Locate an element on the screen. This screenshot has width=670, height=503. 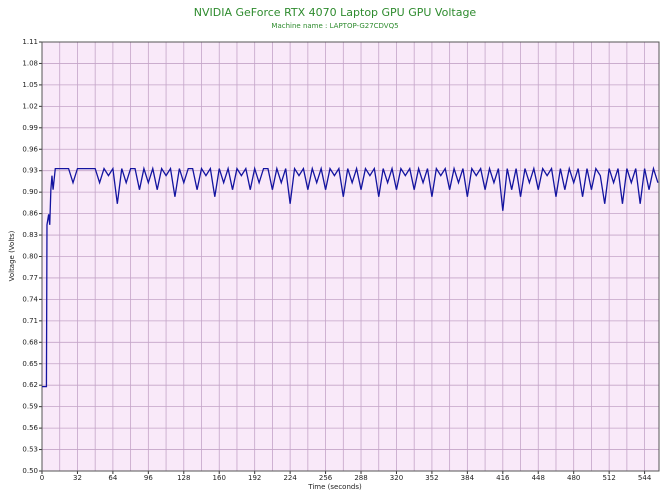
y-tick-label: 0.83 is located at coordinates (30, 235).